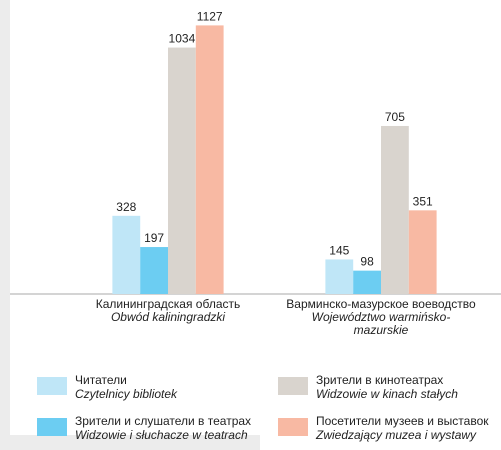 This screenshot has width=501, height=450. Describe the element at coordinates (396, 435) in the screenshot. I see `legend-subtitle: Zwiedzający muzea i wystawy` at that location.